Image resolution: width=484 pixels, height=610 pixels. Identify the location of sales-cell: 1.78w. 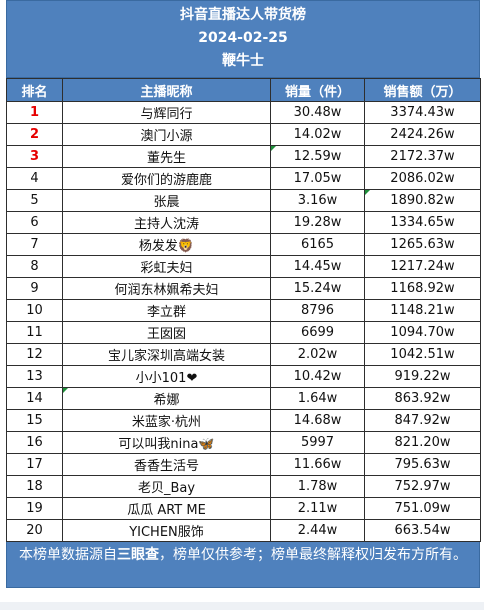
(317, 486).